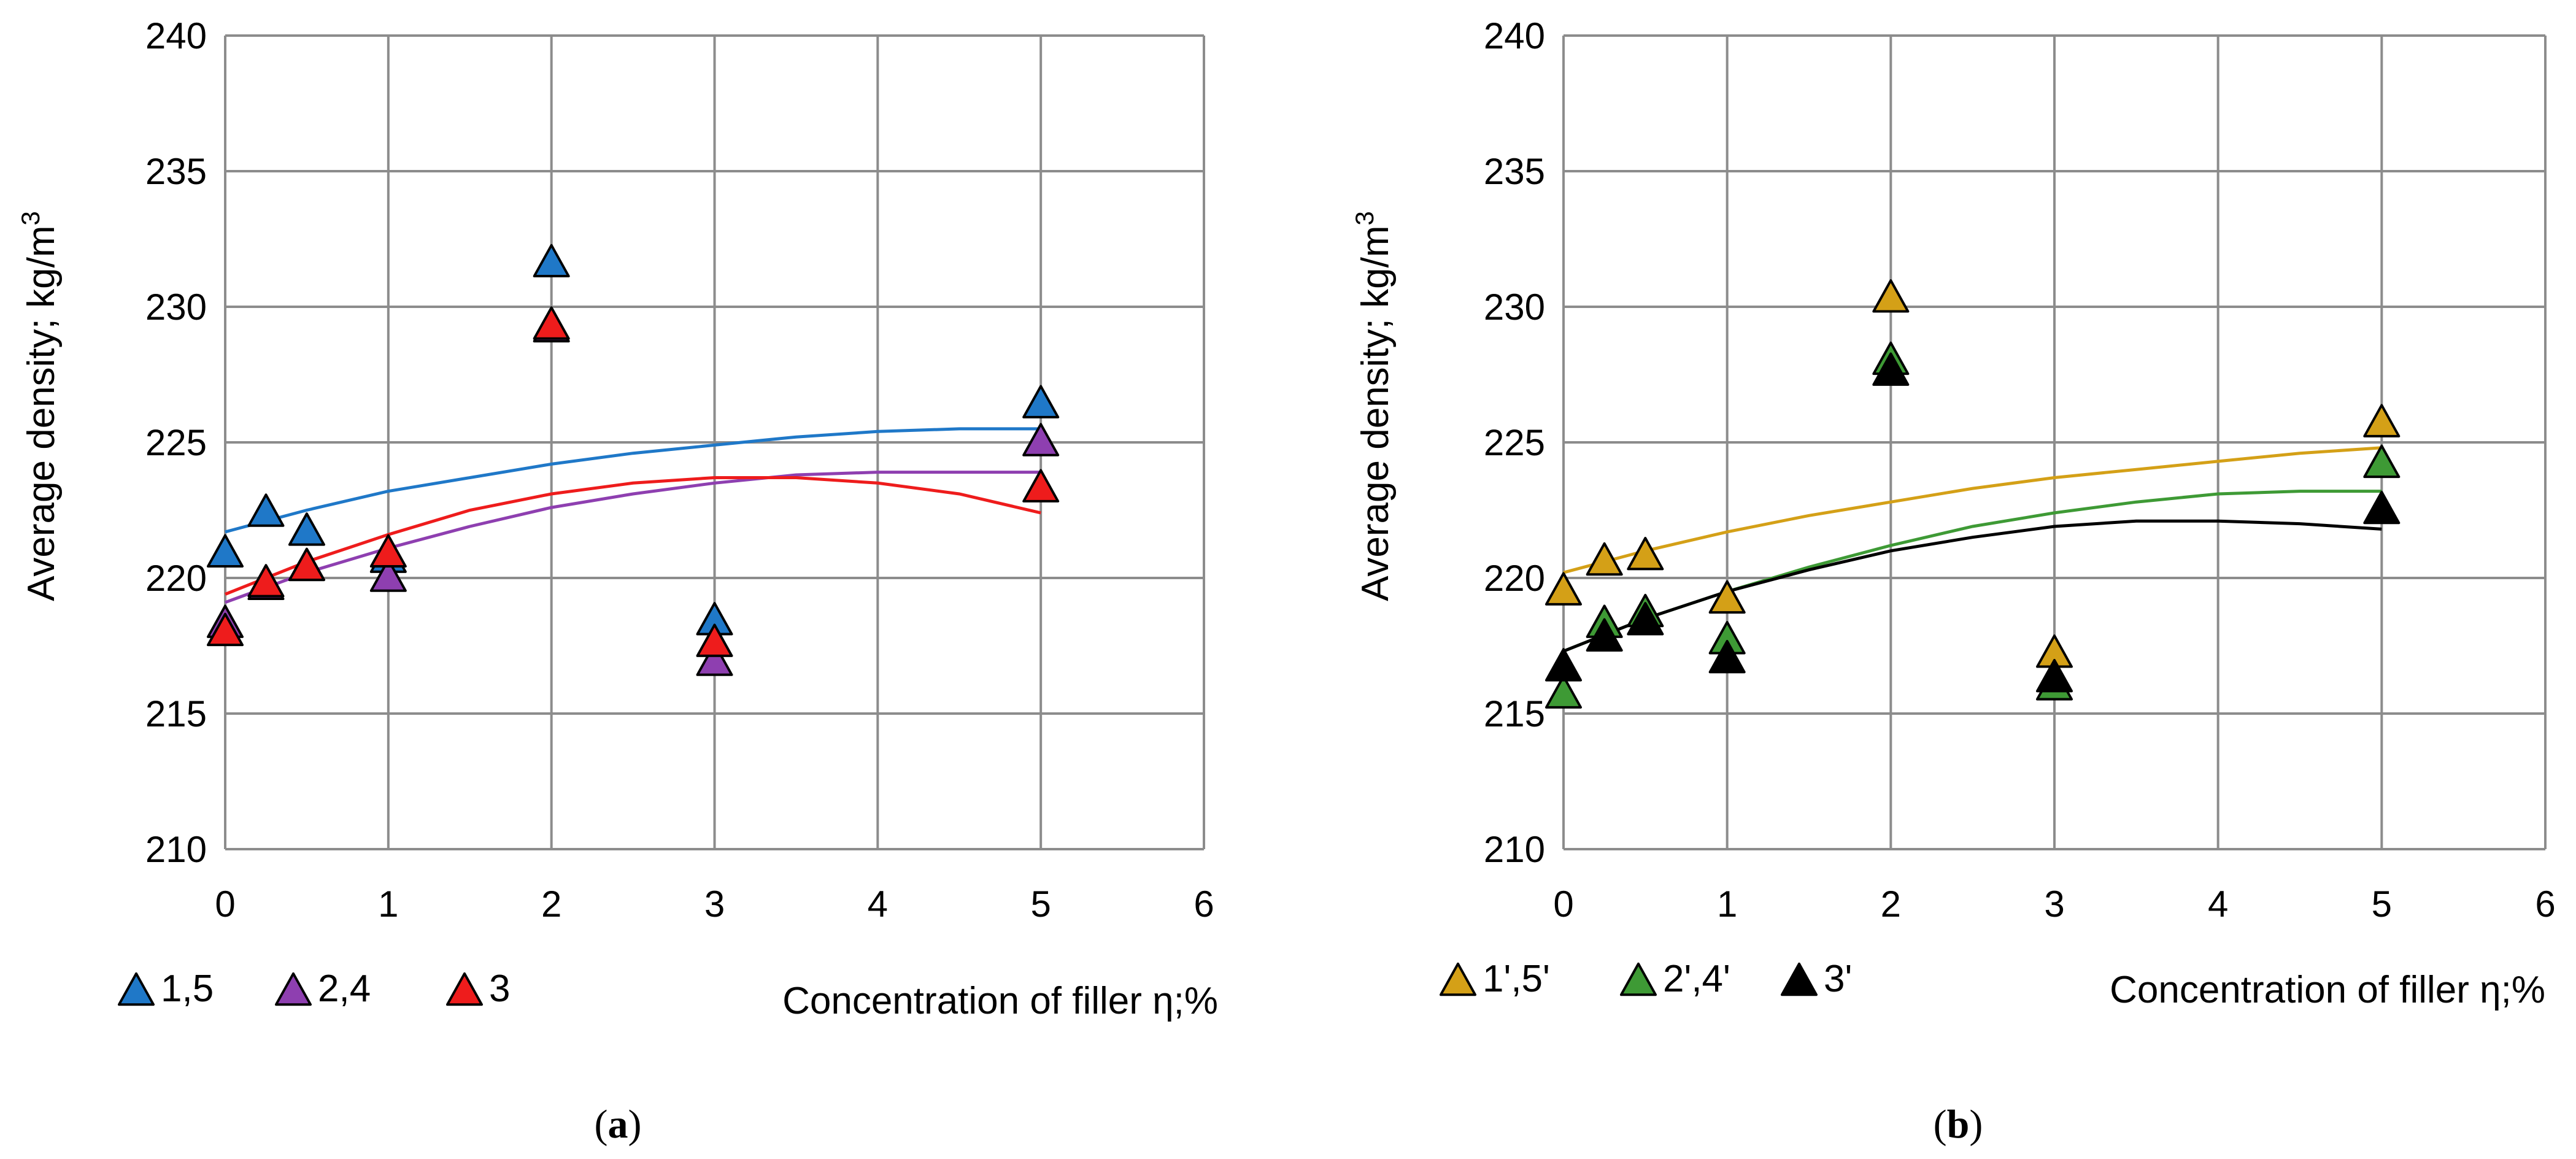 Image resolution: width=2576 pixels, height=1159 pixels. Describe the element at coordinates (1696, 979) in the screenshot. I see `legend-label: 2',4'` at that location.